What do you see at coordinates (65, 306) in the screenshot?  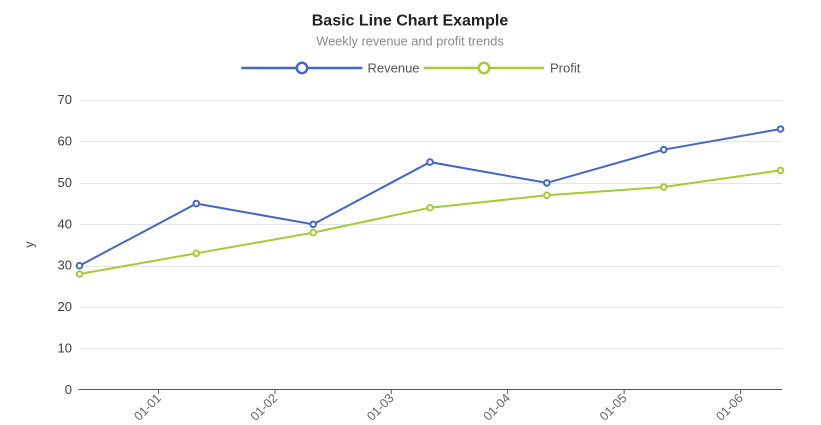 I see `svg-text: 20` at bounding box center [65, 306].